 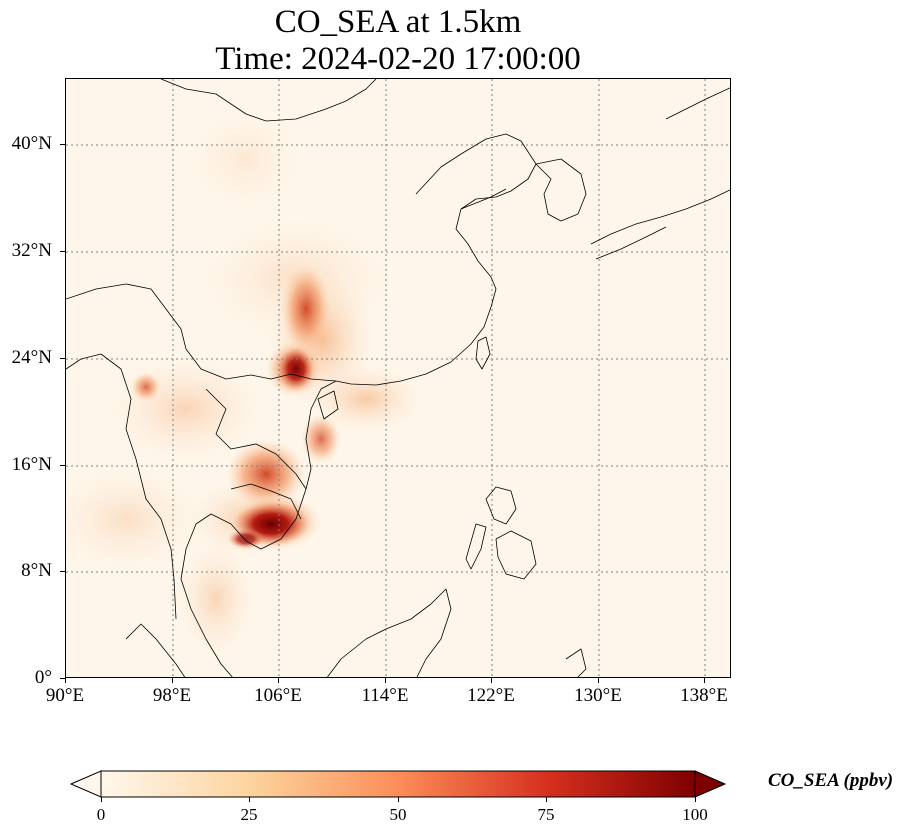 I want to click on colorbar-tick-label: 50, so click(x=398, y=814).